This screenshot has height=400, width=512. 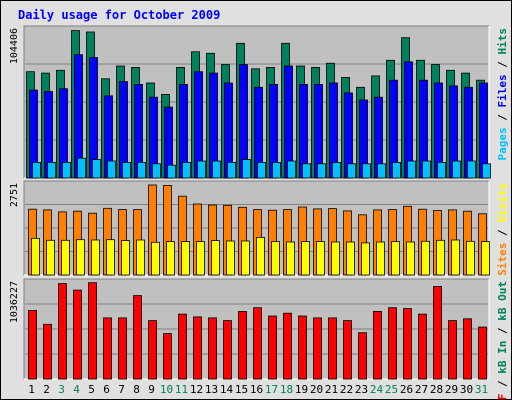 I want to click on x-tick-label: 4, so click(x=76, y=389).